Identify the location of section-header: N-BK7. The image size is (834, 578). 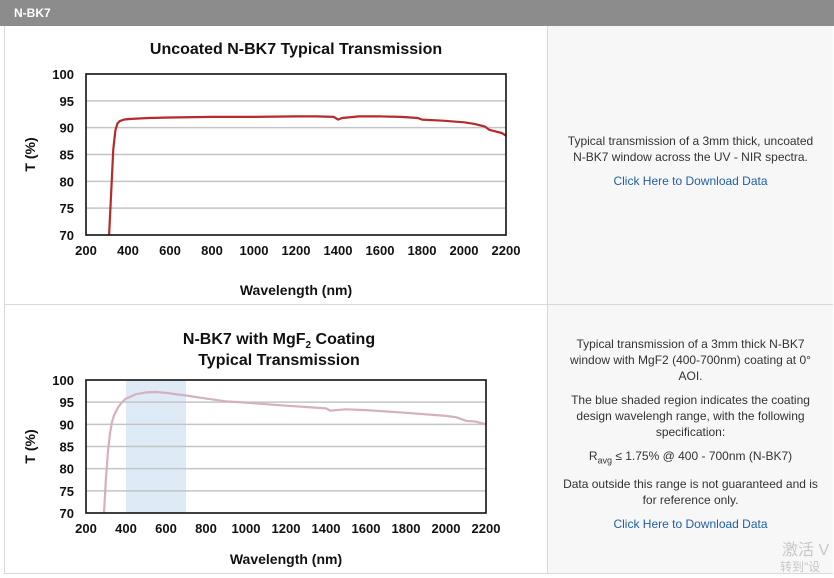
(417, 13).